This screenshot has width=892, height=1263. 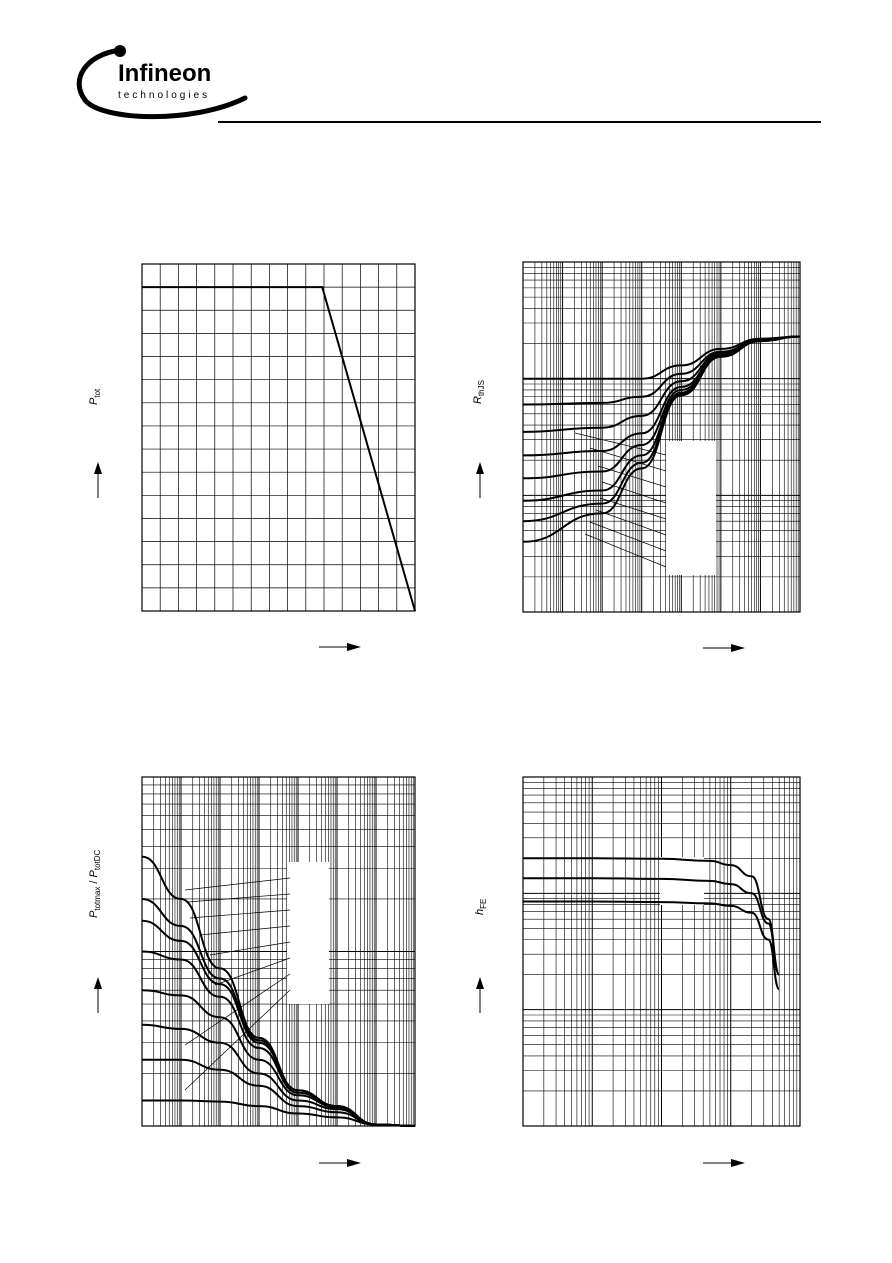 What do you see at coordinates (479, 392) in the screenshot?
I see `chart2-y-label: RthJS` at bounding box center [479, 392].